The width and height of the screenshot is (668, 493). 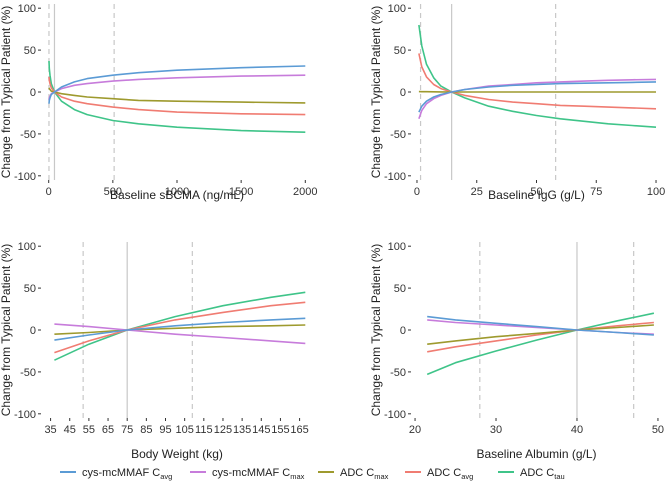 I want to click on x-tick-label: 40, so click(x=577, y=430).